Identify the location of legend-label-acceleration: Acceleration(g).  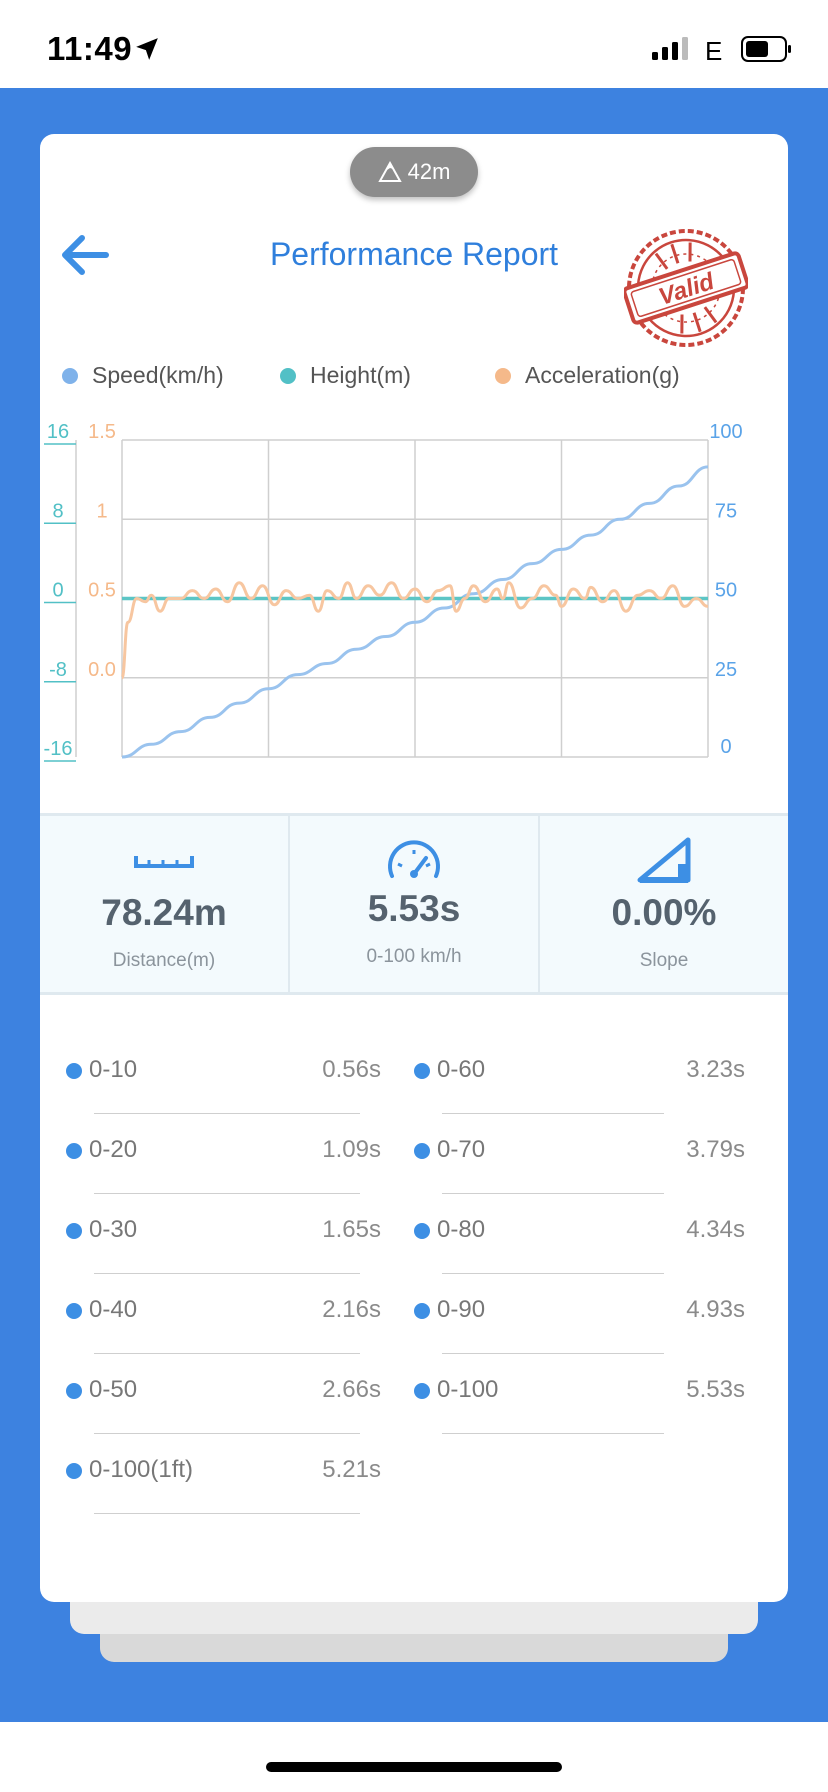
(602, 375).